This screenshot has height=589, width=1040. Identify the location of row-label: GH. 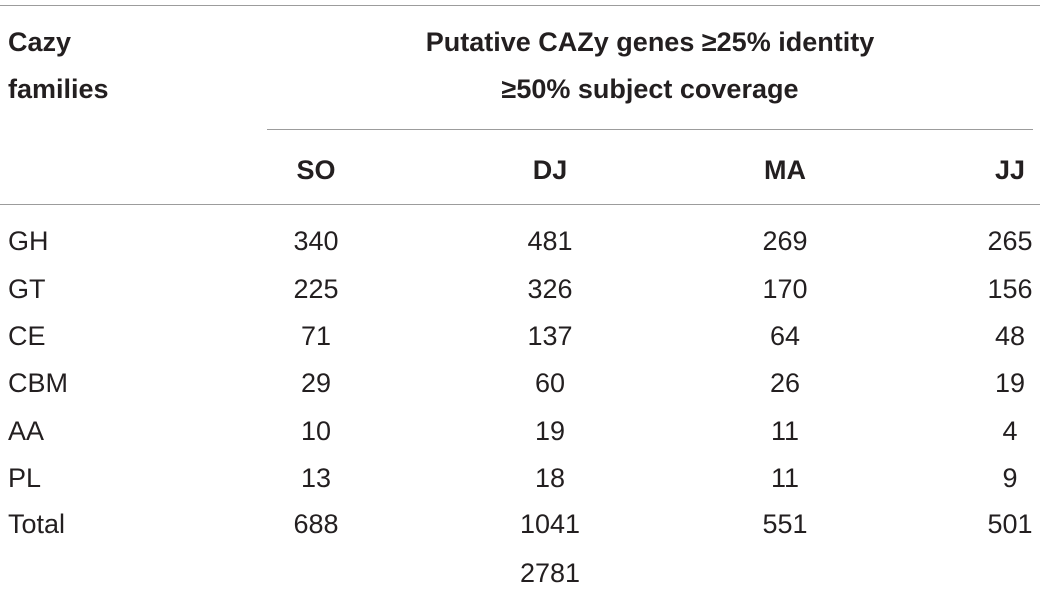
(28, 241).